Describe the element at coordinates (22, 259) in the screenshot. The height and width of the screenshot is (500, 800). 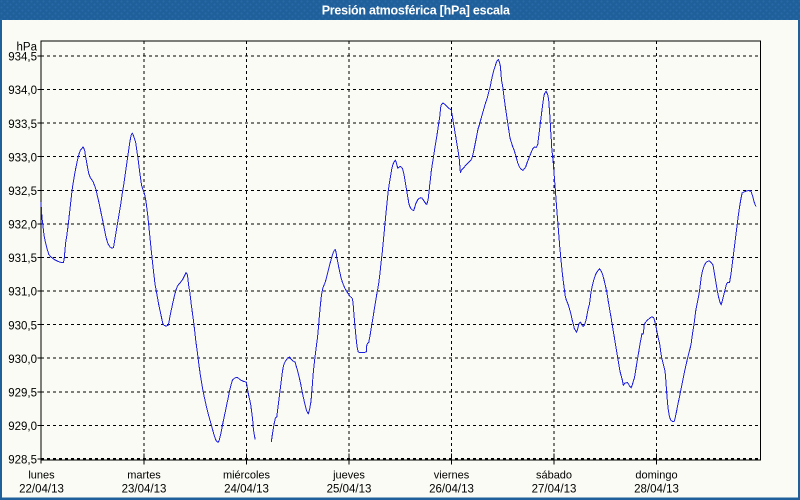
I see `svg-text: 931,5` at that location.